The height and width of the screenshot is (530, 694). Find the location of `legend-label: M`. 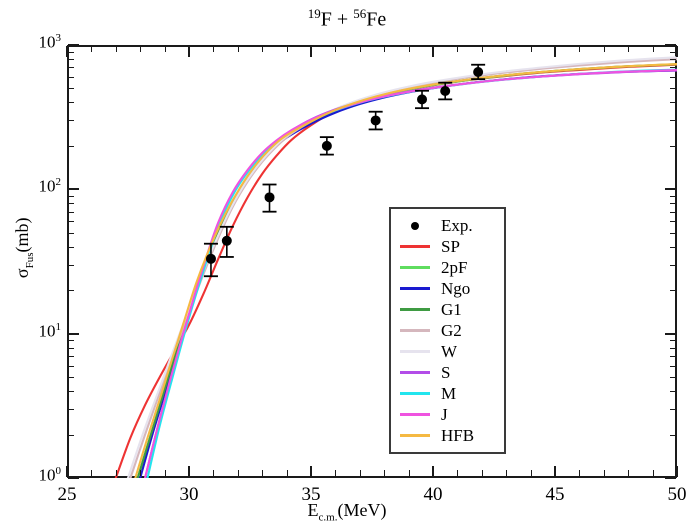

legend-label: M is located at coordinates (449, 393).